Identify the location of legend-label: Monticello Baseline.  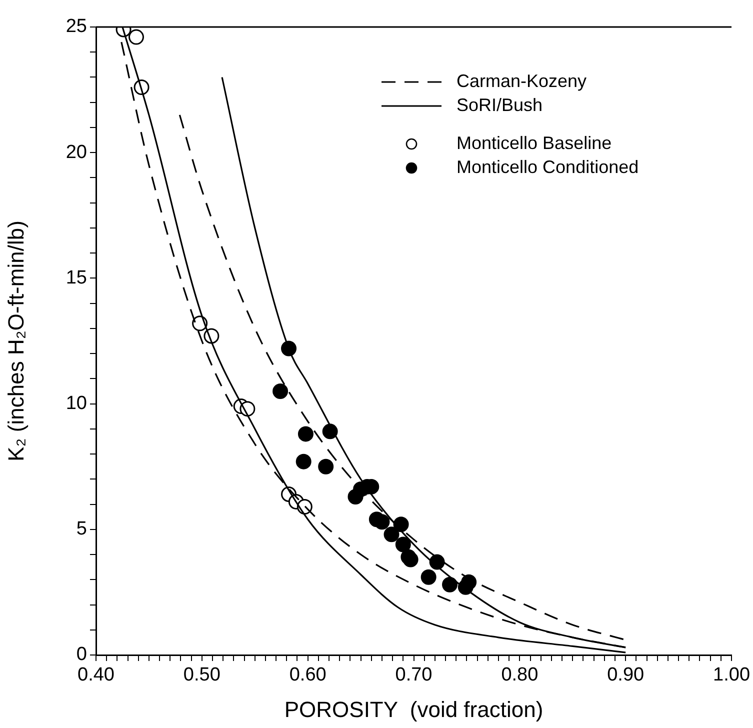
(534, 142).